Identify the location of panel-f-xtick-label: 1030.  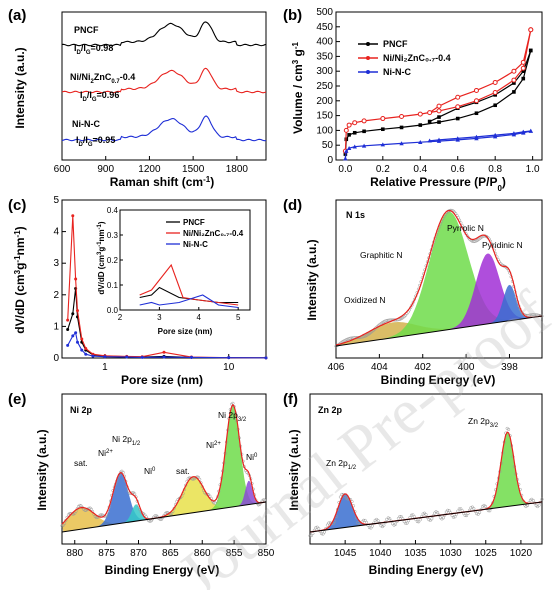
(450, 553).